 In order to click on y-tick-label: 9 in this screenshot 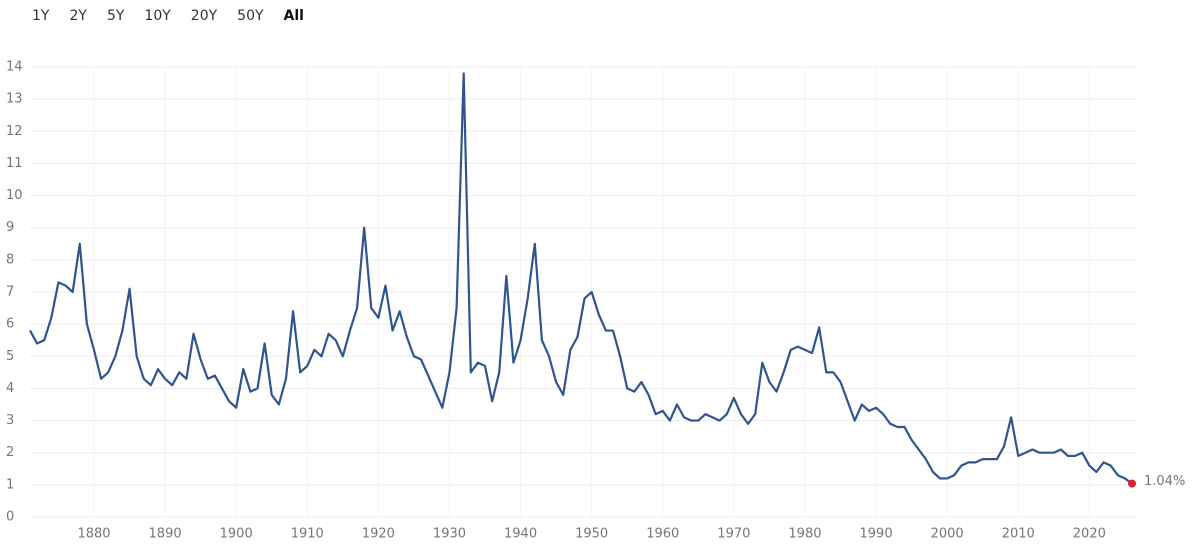, I will do `click(10, 227)`.